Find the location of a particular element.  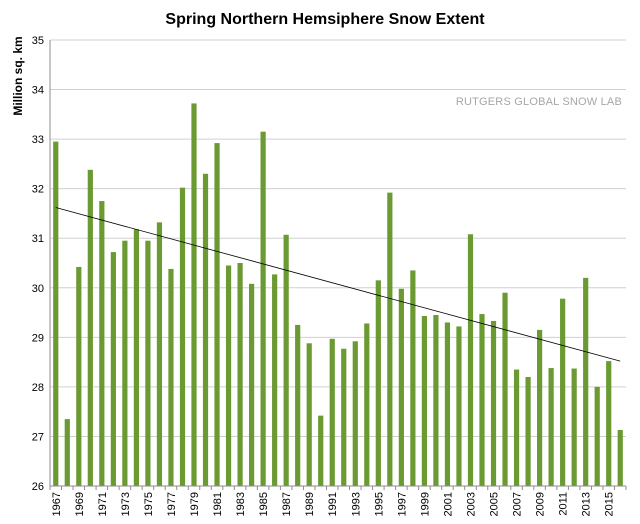

x-tick-label: 1981 is located at coordinates (218, 504).